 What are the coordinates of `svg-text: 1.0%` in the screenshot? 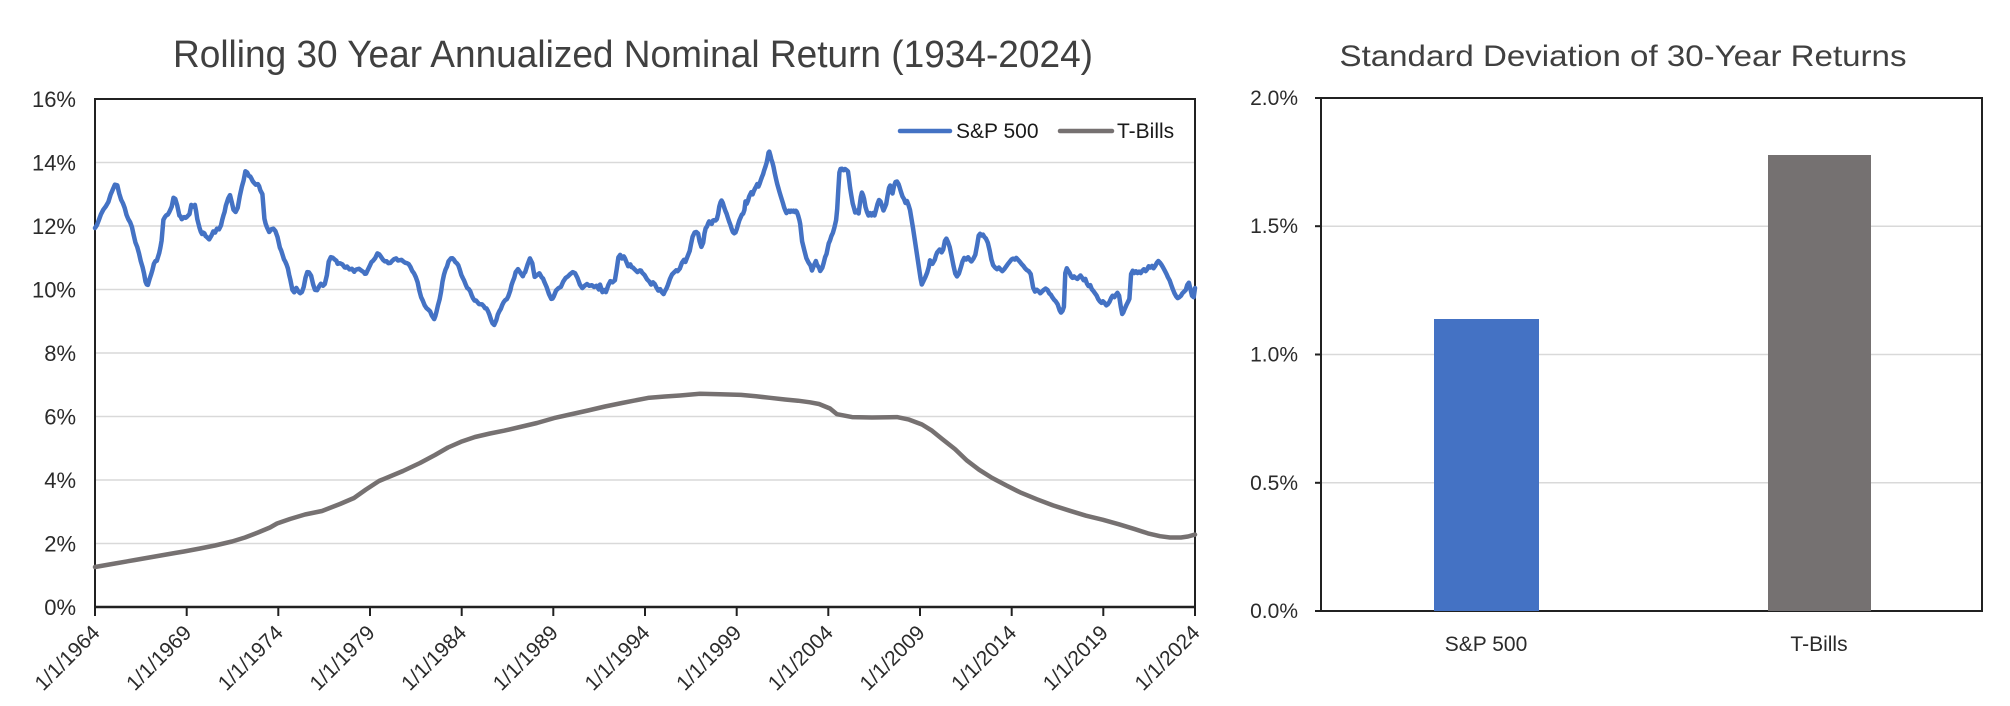 It's located at (1274, 355).